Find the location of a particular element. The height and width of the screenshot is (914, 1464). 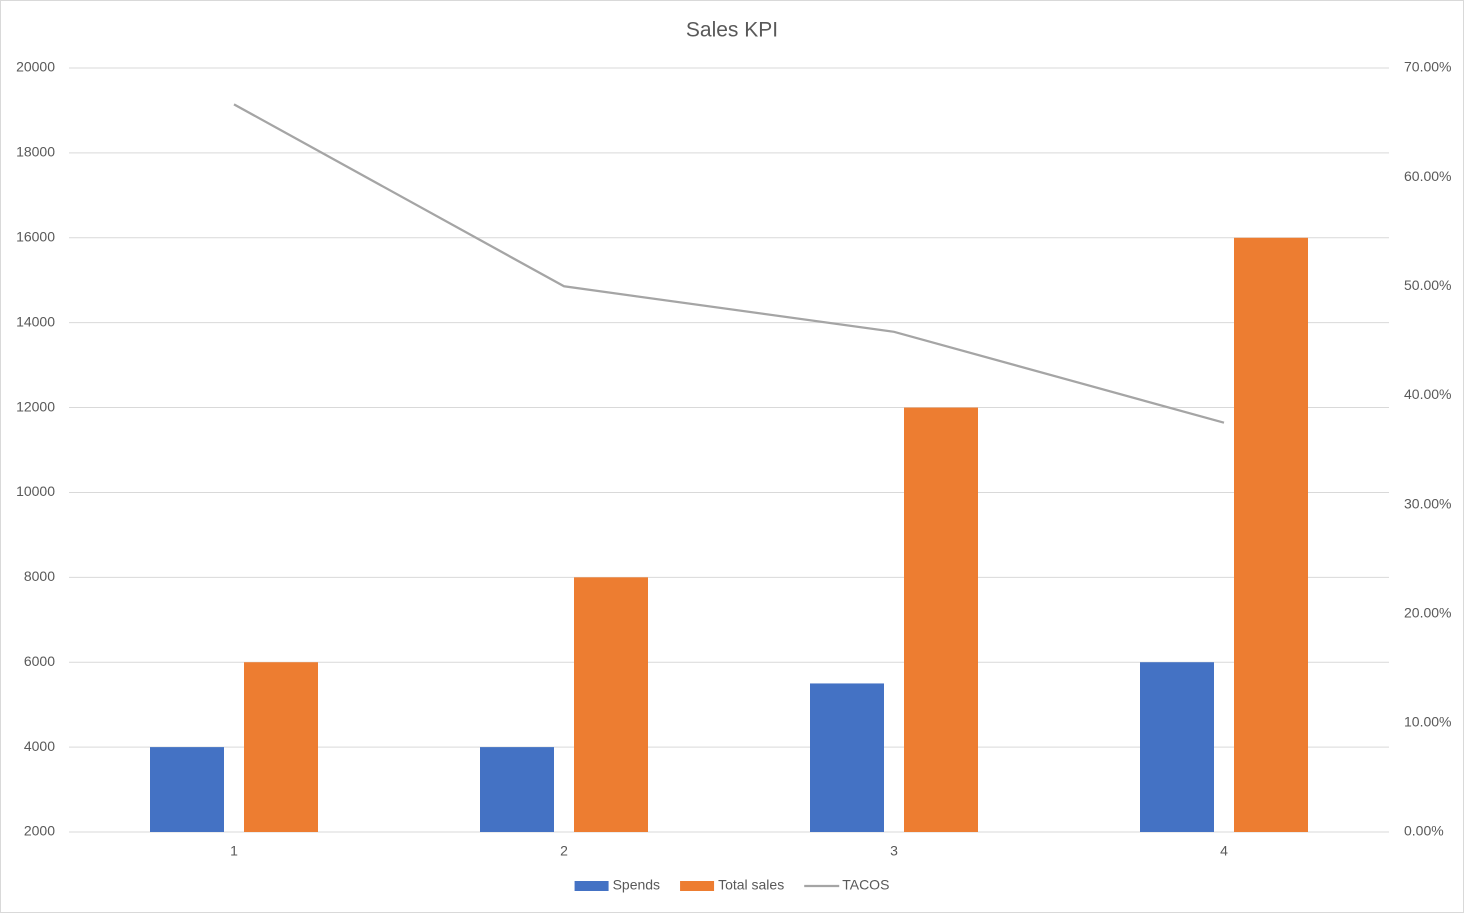

y-tick-label: 18000 is located at coordinates (35, 152).